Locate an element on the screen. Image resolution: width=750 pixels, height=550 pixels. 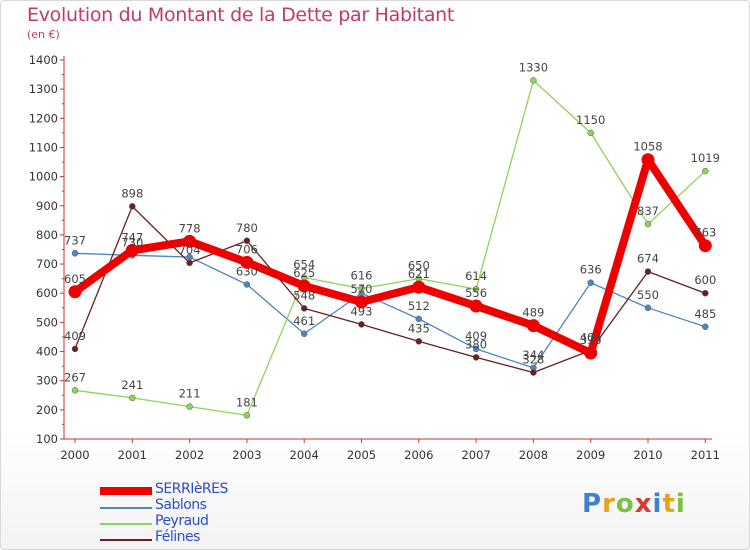
y-tick-label: 700 is located at coordinates (47, 264).